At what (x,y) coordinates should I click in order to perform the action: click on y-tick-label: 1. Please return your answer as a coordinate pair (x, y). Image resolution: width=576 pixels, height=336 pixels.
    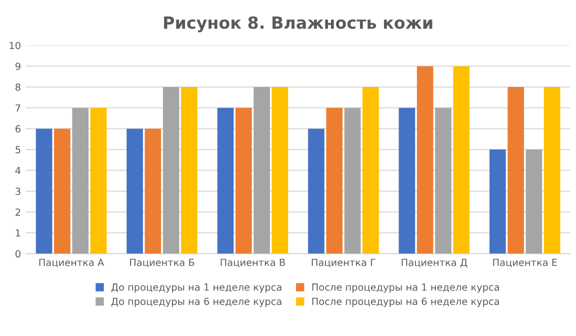
    Looking at the image, I should click on (18, 233).